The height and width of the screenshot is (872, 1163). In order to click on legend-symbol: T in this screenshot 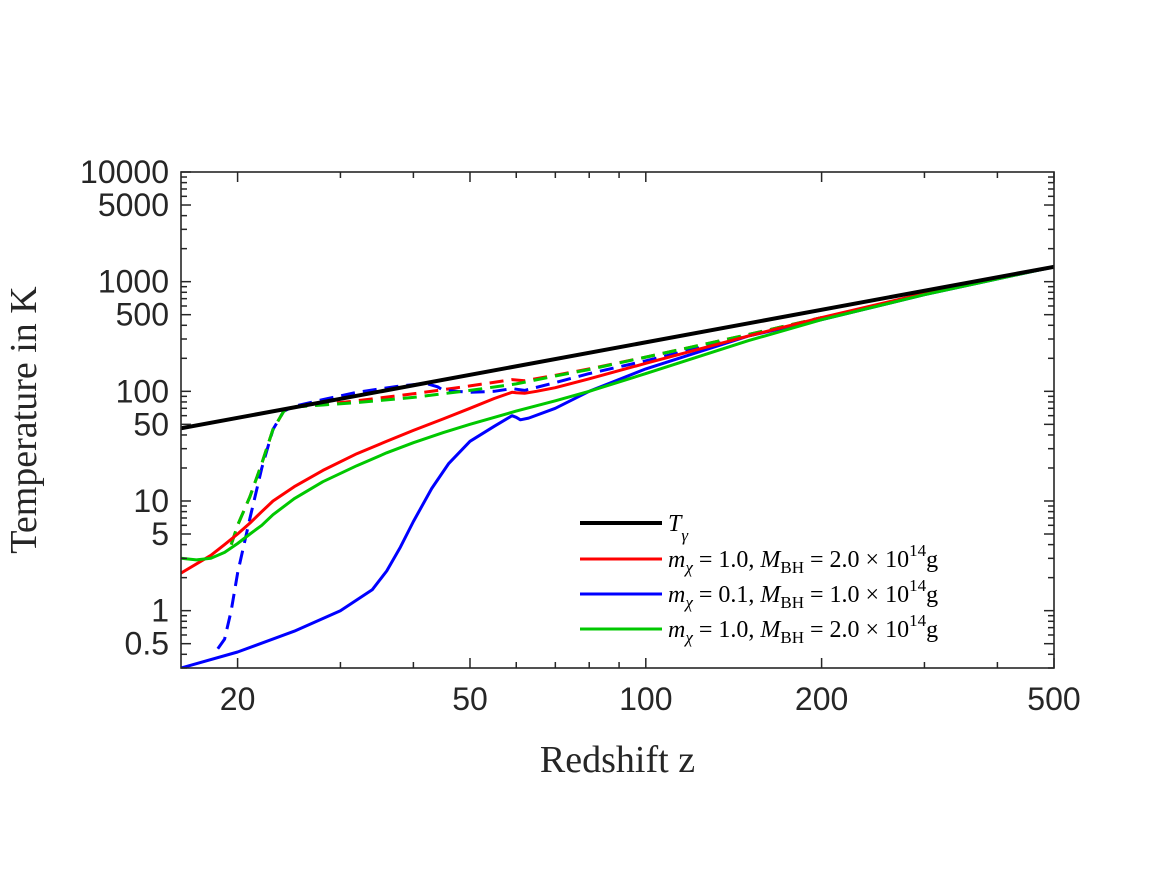, I will do `click(675, 524)`.